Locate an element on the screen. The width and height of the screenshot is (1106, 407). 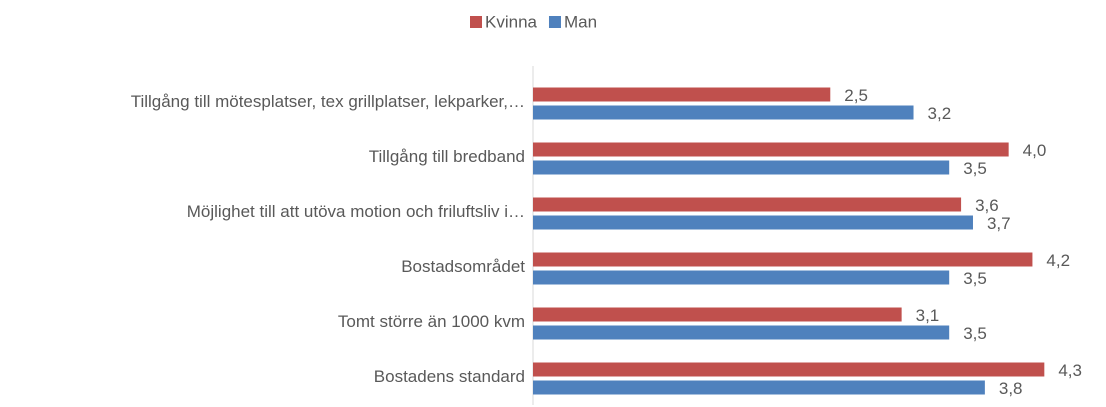
y-tick-label: Tillgång till bredband is located at coordinates (447, 156).